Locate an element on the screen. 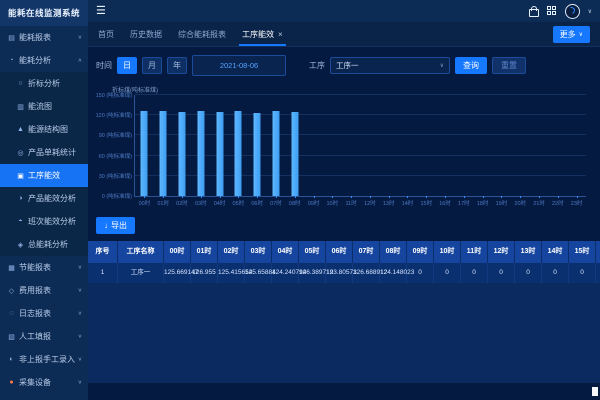 The image size is (600, 400). y-axis-tick-label: 60 (吨标准煤) is located at coordinates (115, 156).